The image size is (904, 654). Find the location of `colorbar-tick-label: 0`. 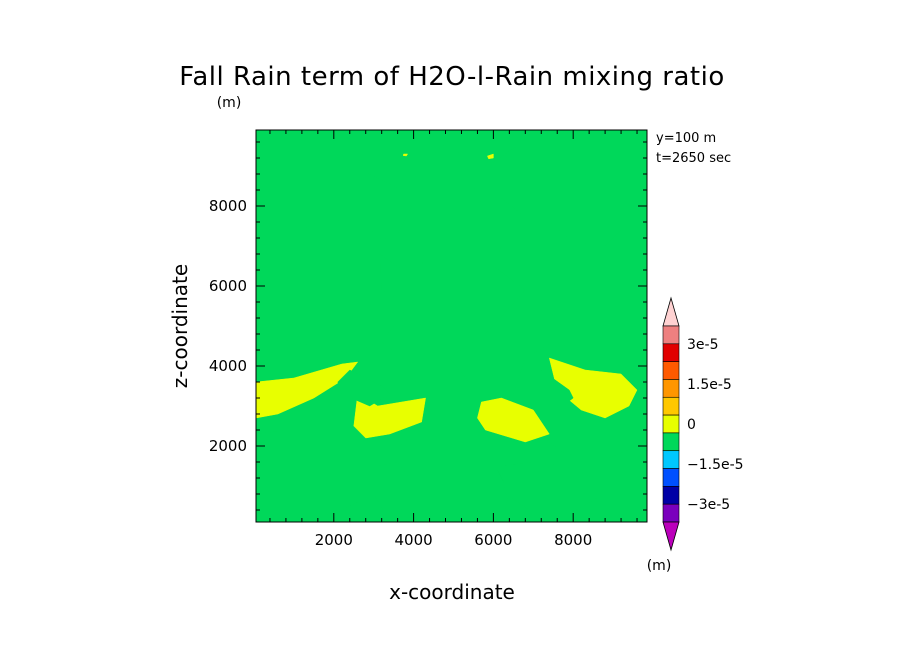

colorbar-tick-label: 0 is located at coordinates (691, 425).